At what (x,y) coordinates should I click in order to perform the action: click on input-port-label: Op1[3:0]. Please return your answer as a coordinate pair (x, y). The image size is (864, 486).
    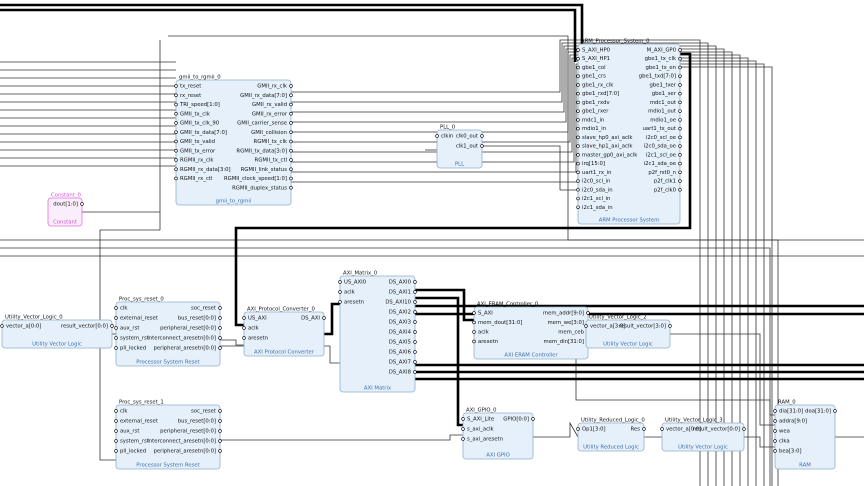
    Looking at the image, I should click on (594, 430).